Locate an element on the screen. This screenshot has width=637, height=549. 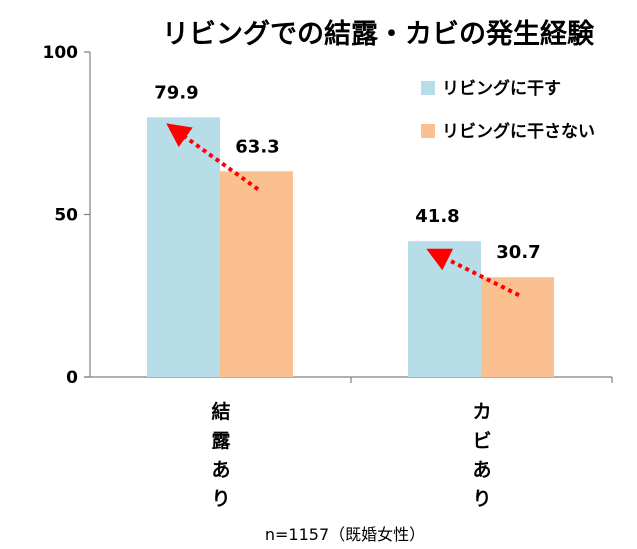
bar-value-label: 79.9 is located at coordinates (176, 92).